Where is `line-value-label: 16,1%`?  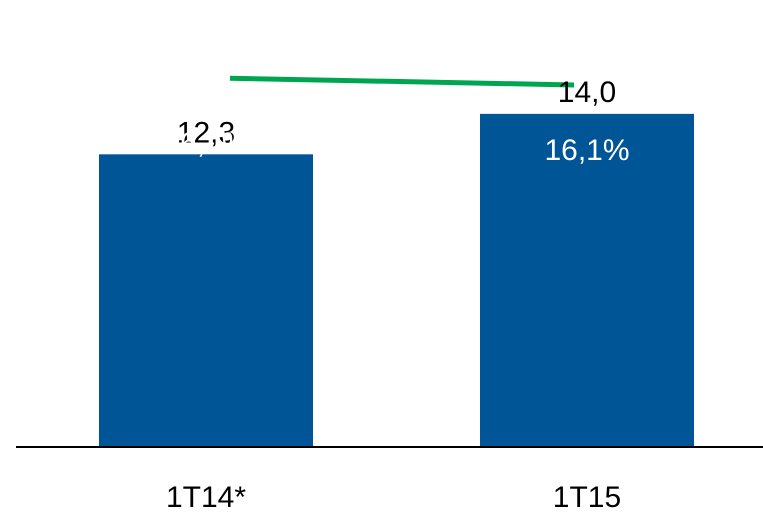
line-value-label: 16,1% is located at coordinates (586, 150).